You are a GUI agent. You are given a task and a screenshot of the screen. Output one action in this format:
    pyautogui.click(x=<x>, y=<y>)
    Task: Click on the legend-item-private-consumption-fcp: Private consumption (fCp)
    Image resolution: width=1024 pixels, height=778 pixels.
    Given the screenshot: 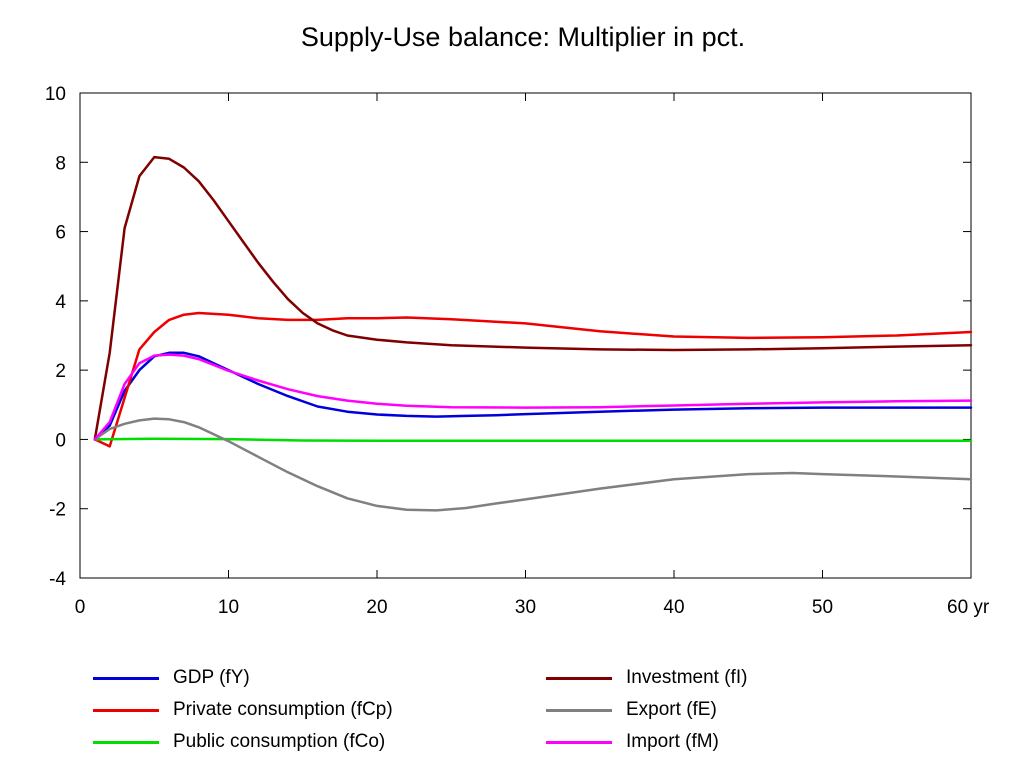 What is the action you would take?
    pyautogui.click(x=243, y=710)
    